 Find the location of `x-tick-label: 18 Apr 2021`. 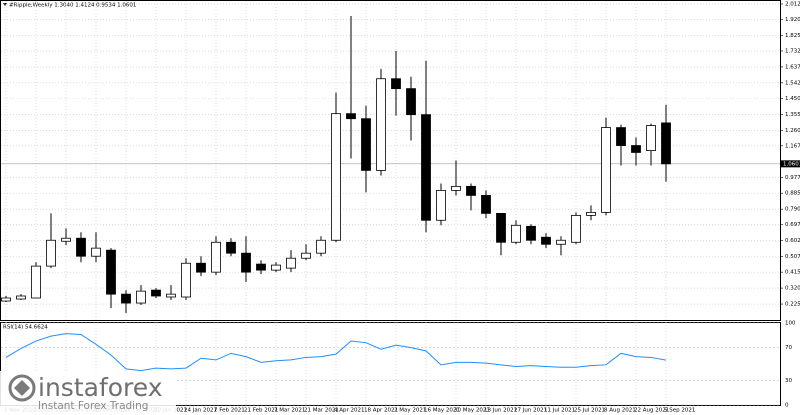

x-tick-label: 18 Apr 2021 is located at coordinates (381, 411).